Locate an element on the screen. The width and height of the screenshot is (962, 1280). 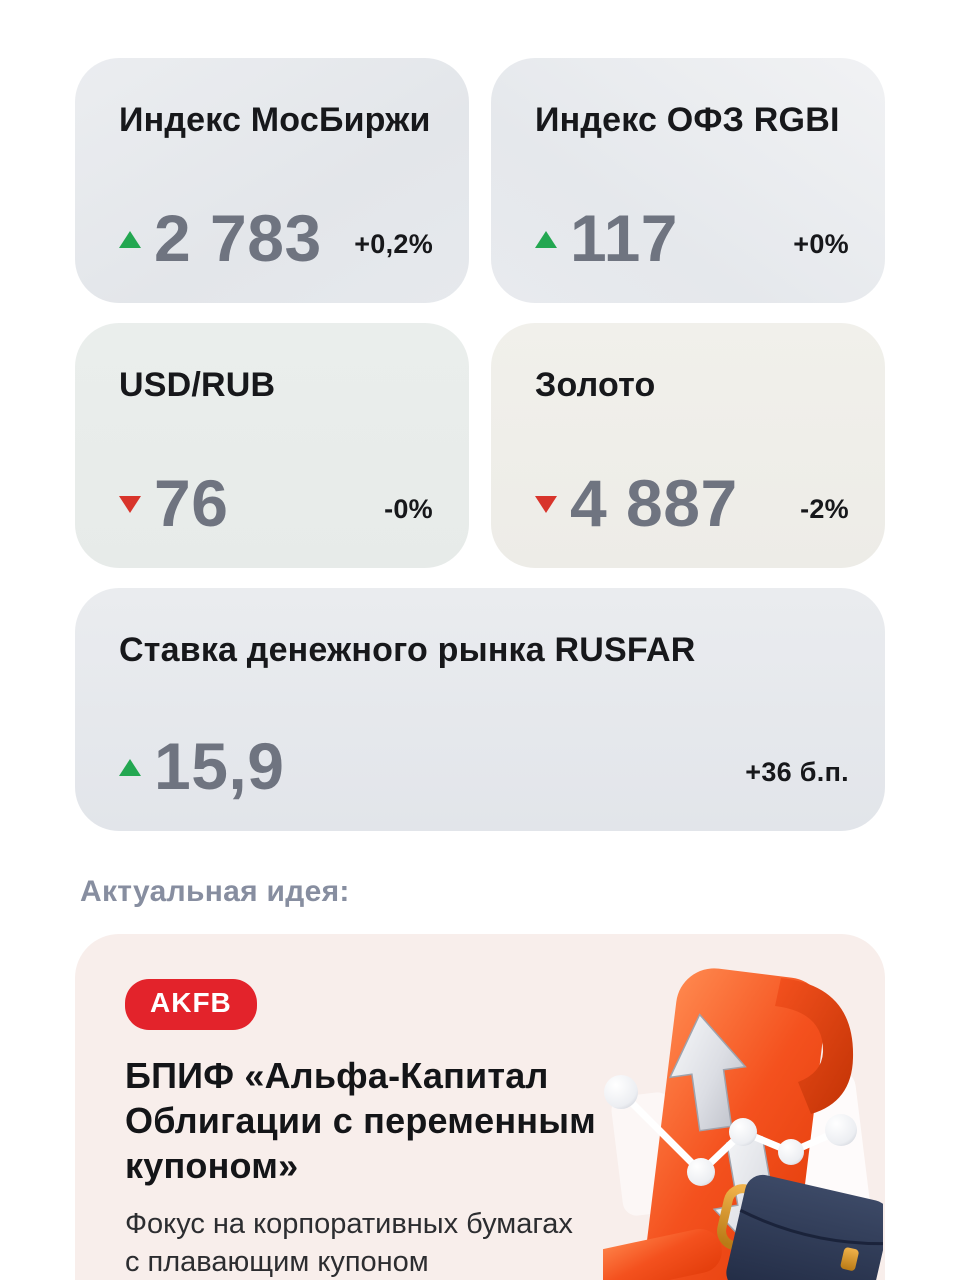
metric-title: Золото is located at coordinates (595, 385).